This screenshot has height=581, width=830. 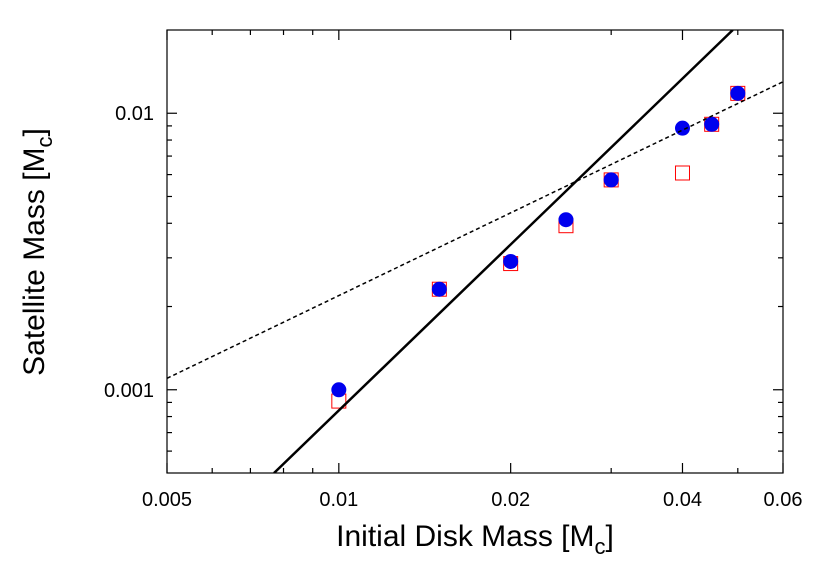 I want to click on x-axis-label: Initial Disk Mass [Mc], so click(x=475, y=539).